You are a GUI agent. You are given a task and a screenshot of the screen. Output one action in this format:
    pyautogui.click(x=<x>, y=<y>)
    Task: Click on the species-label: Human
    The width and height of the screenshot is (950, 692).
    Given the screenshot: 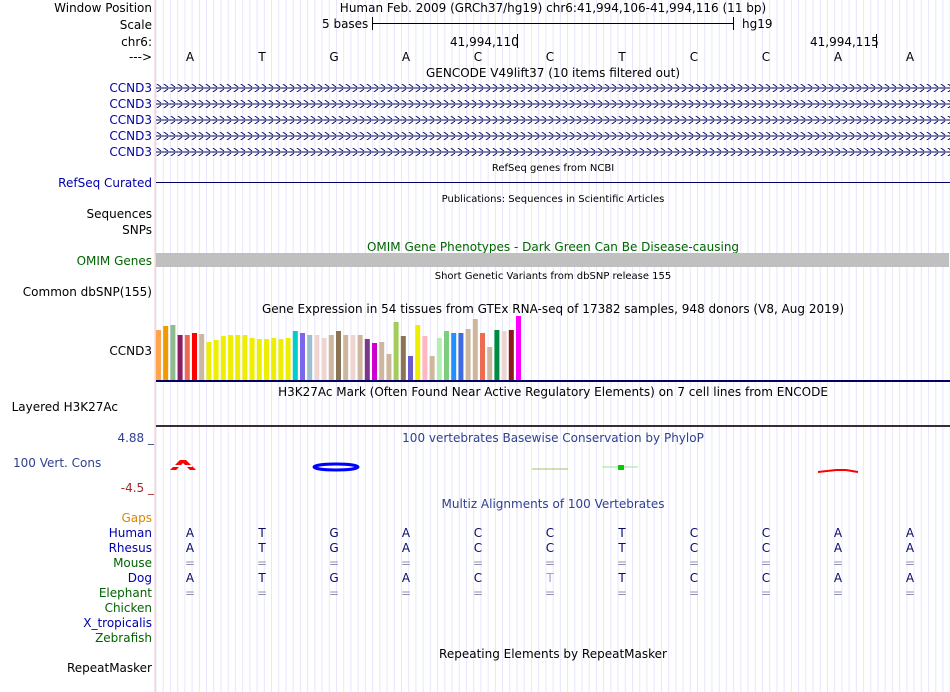 What is the action you would take?
    pyautogui.click(x=130, y=533)
    